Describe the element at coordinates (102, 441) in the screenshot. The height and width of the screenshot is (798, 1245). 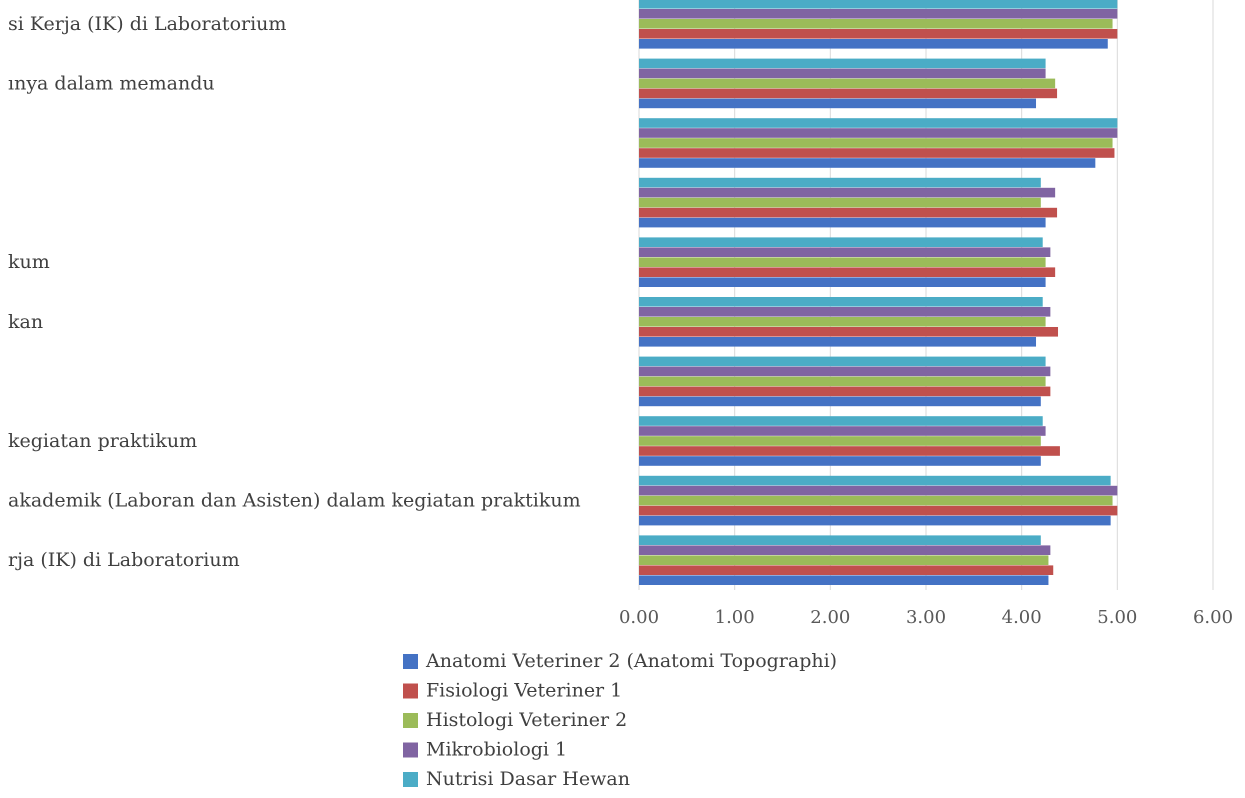
I see `category-label-7: kegiatan praktikum` at that location.